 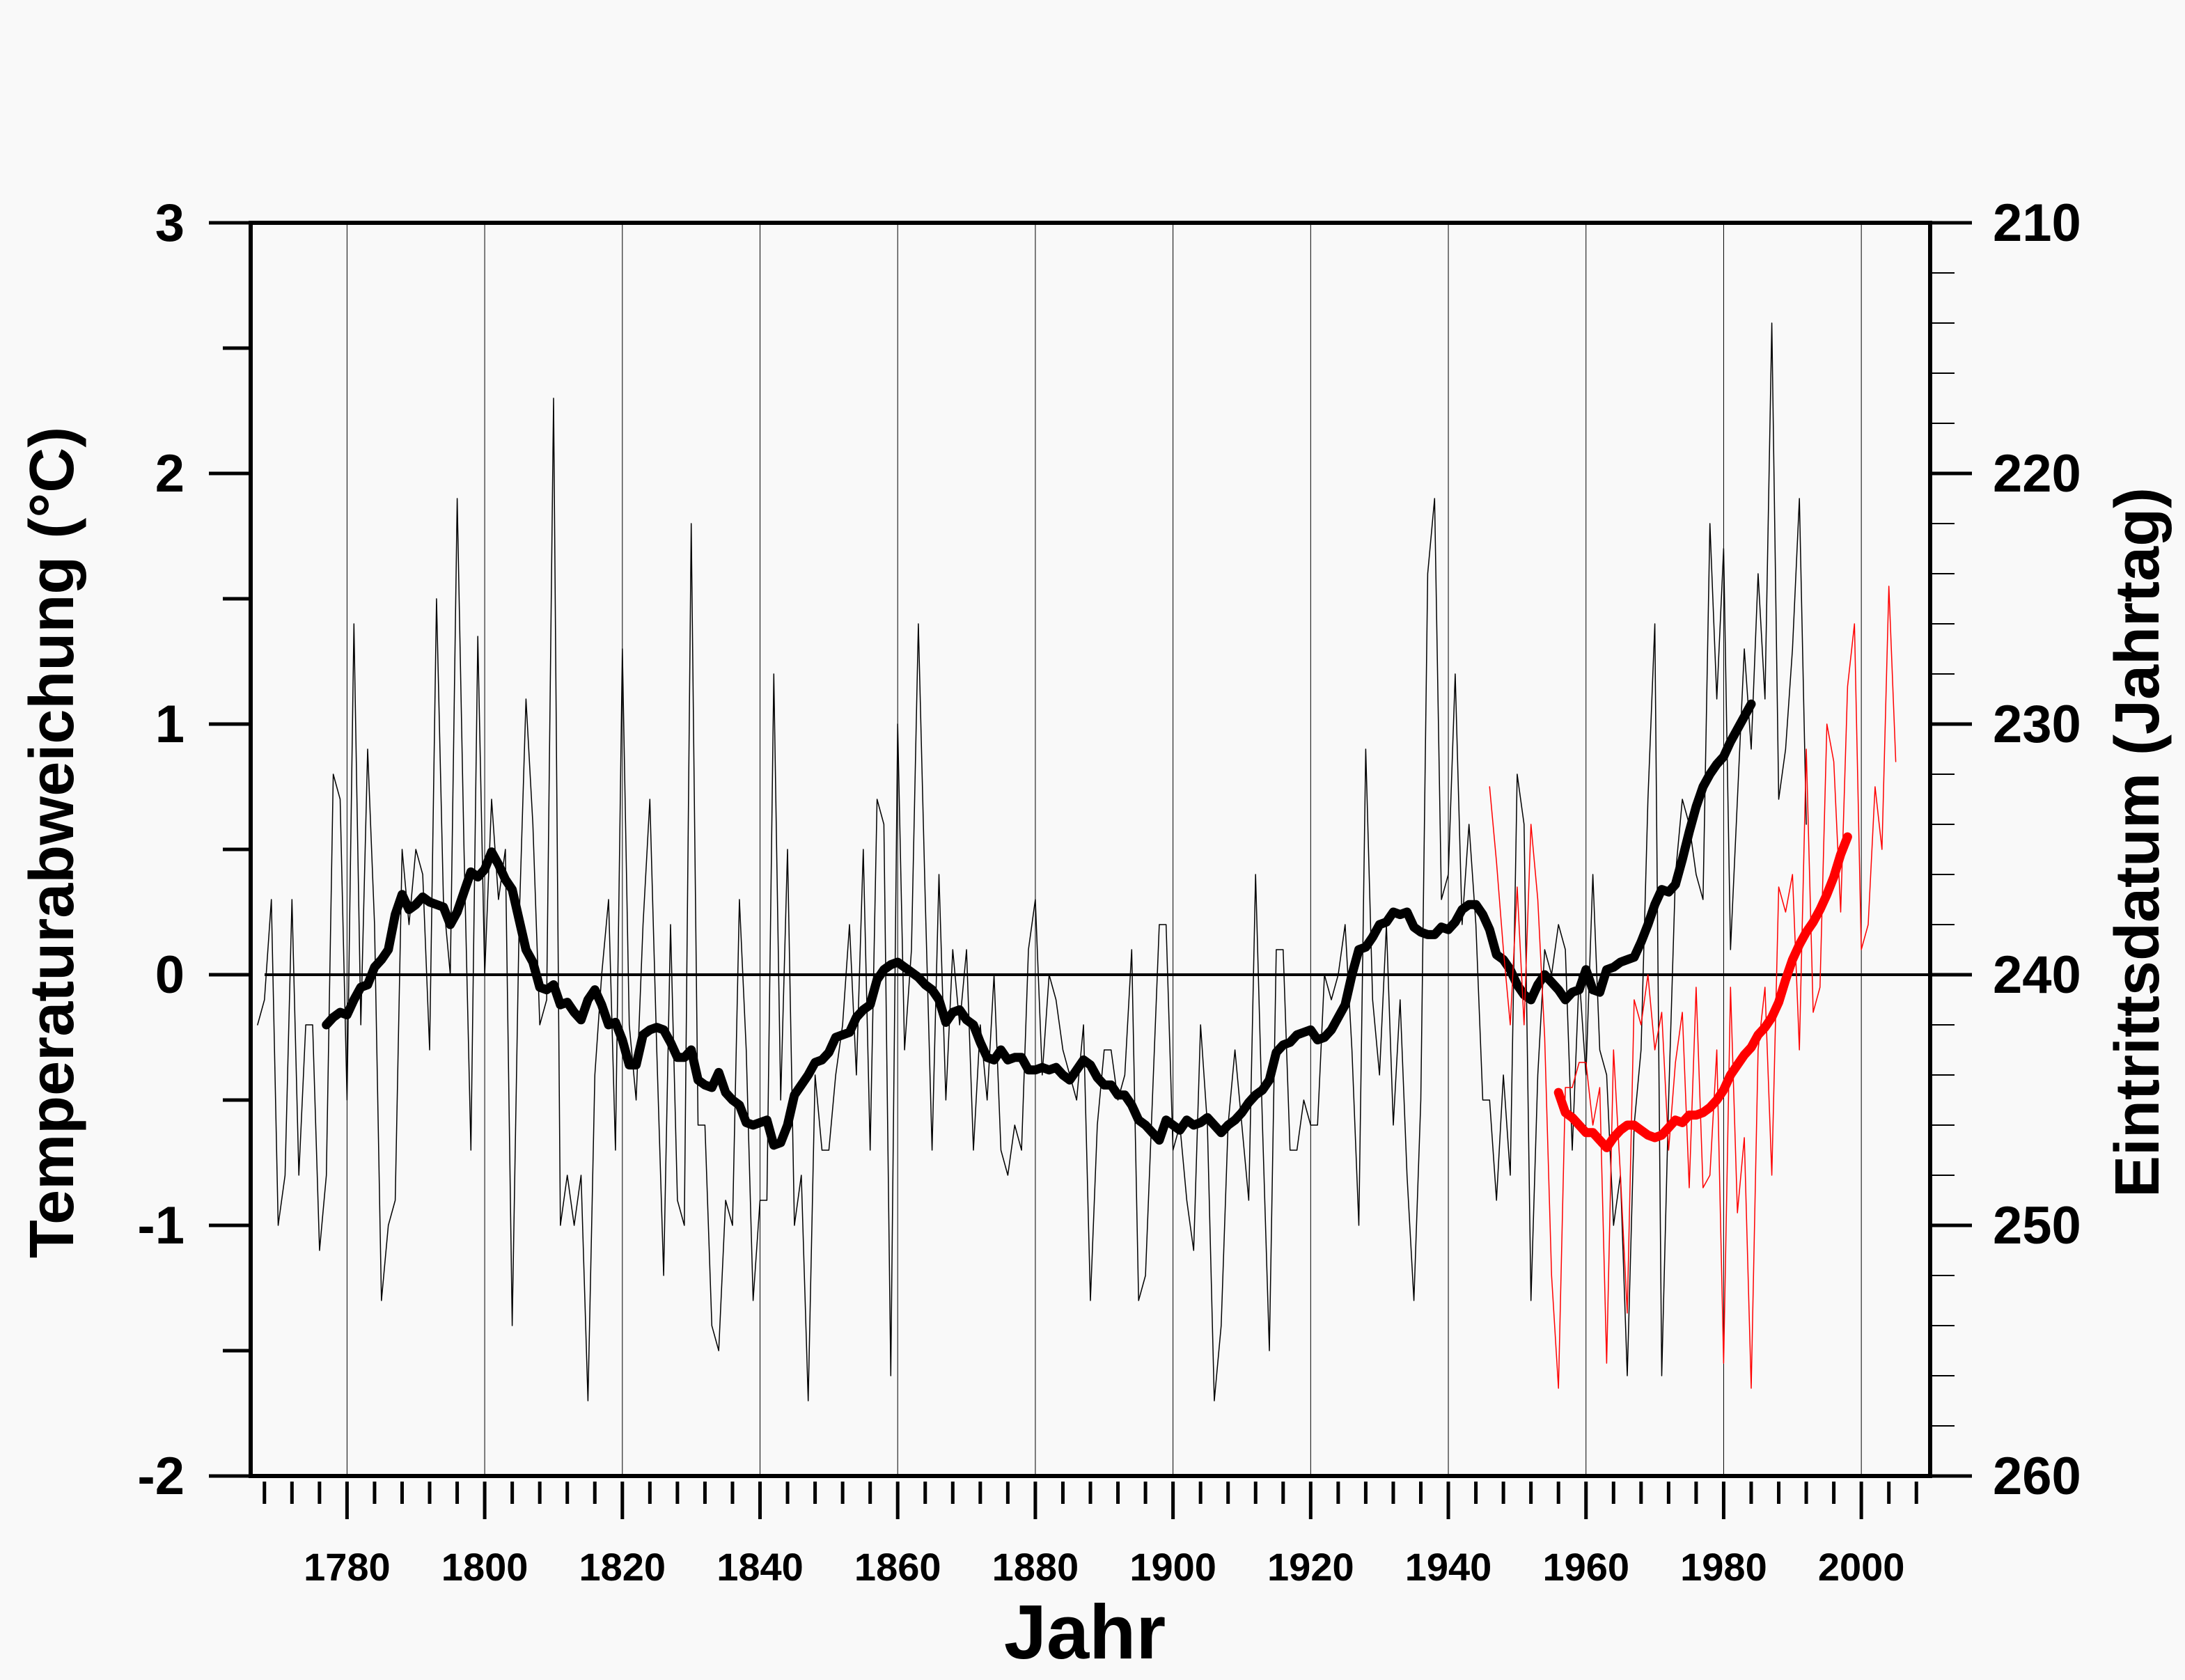 I want to click on y2-tick-label-210: 210, so click(x=2037, y=224).